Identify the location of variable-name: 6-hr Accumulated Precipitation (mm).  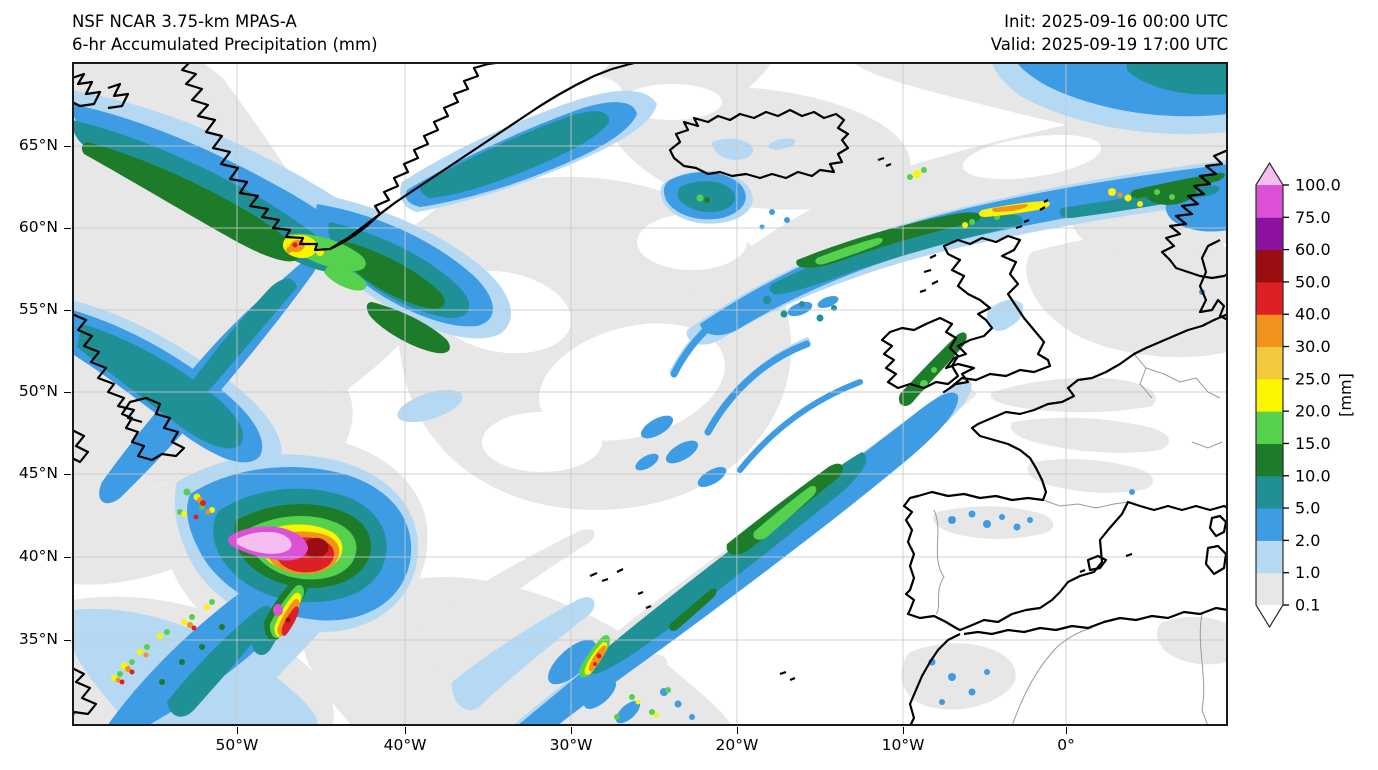
(225, 44).